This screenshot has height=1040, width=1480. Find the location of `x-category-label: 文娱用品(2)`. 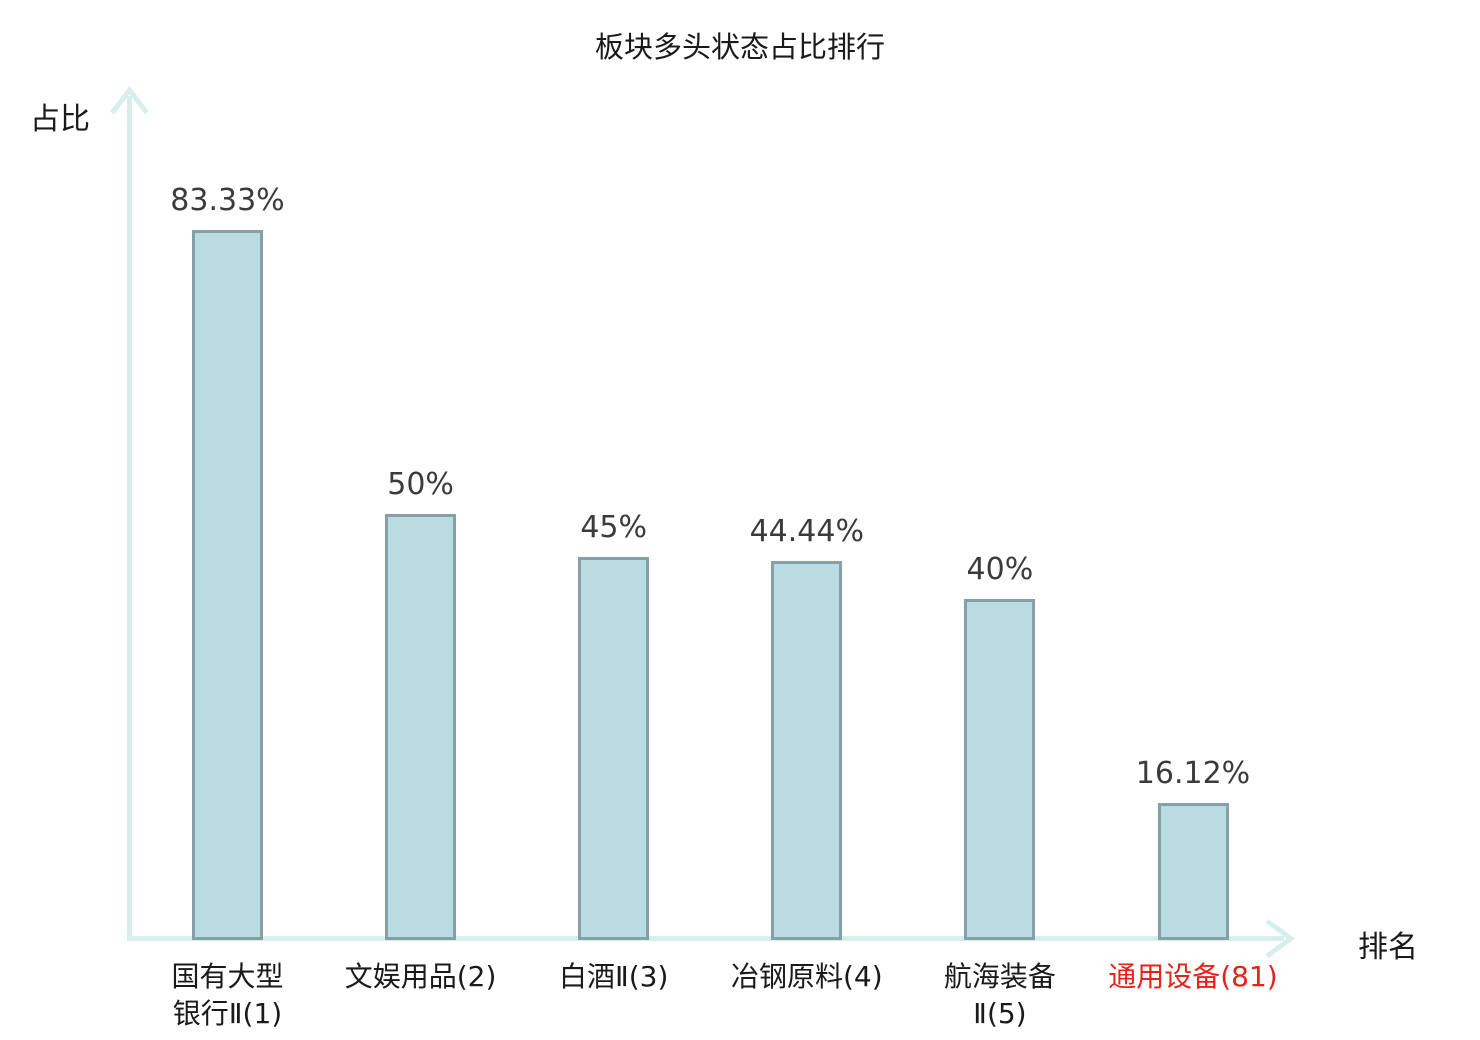

x-category-label: 文娱用品(2) is located at coordinates (421, 976).